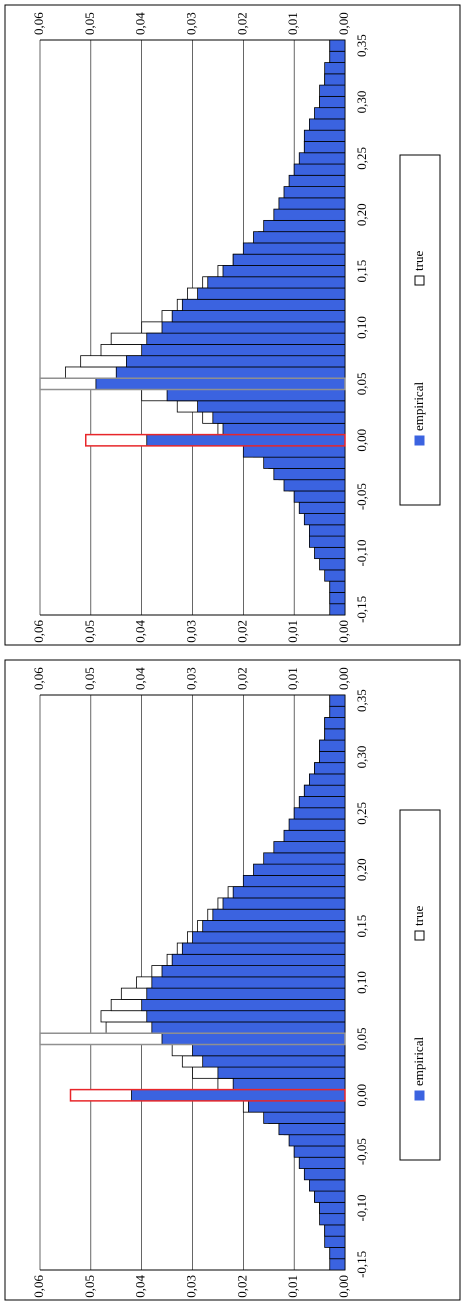  Describe the element at coordinates (190, 1286) in the screenshot. I see `y-tick-label: 0,03` at that location.